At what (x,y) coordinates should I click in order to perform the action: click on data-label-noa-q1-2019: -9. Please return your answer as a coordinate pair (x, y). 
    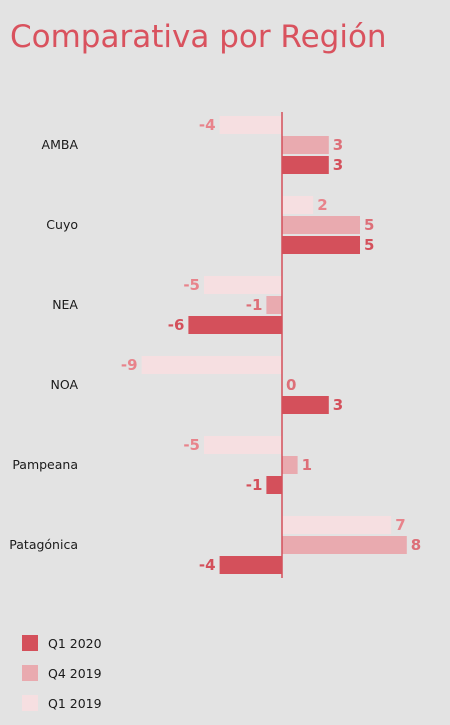
    Looking at the image, I should click on (129, 365).